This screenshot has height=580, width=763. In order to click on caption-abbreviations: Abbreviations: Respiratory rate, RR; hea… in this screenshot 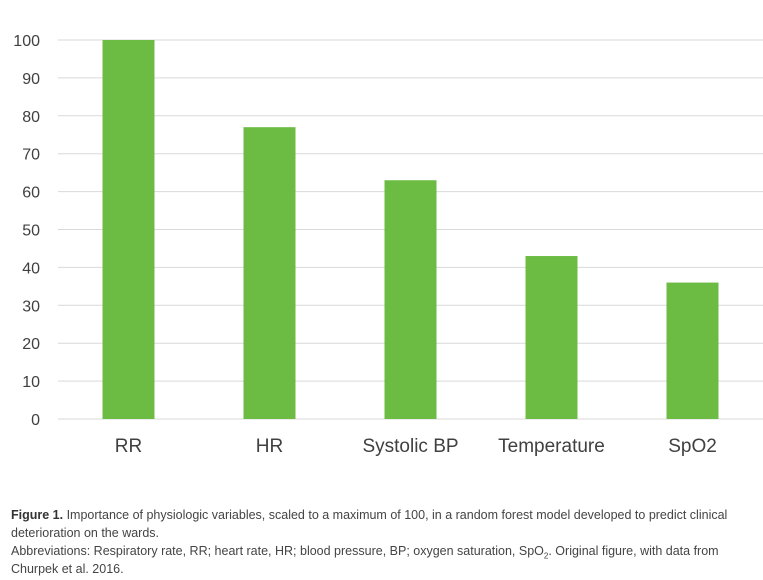, I will do `click(383, 560)`.